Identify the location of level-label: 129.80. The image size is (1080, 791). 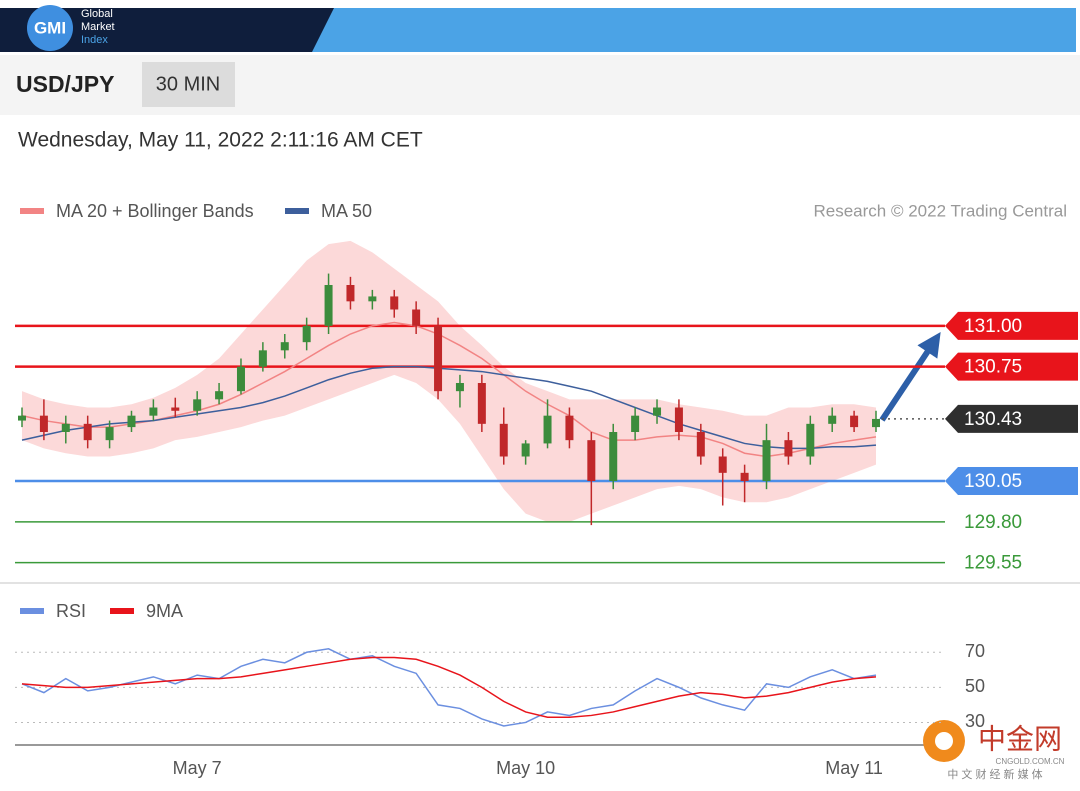
(993, 522).